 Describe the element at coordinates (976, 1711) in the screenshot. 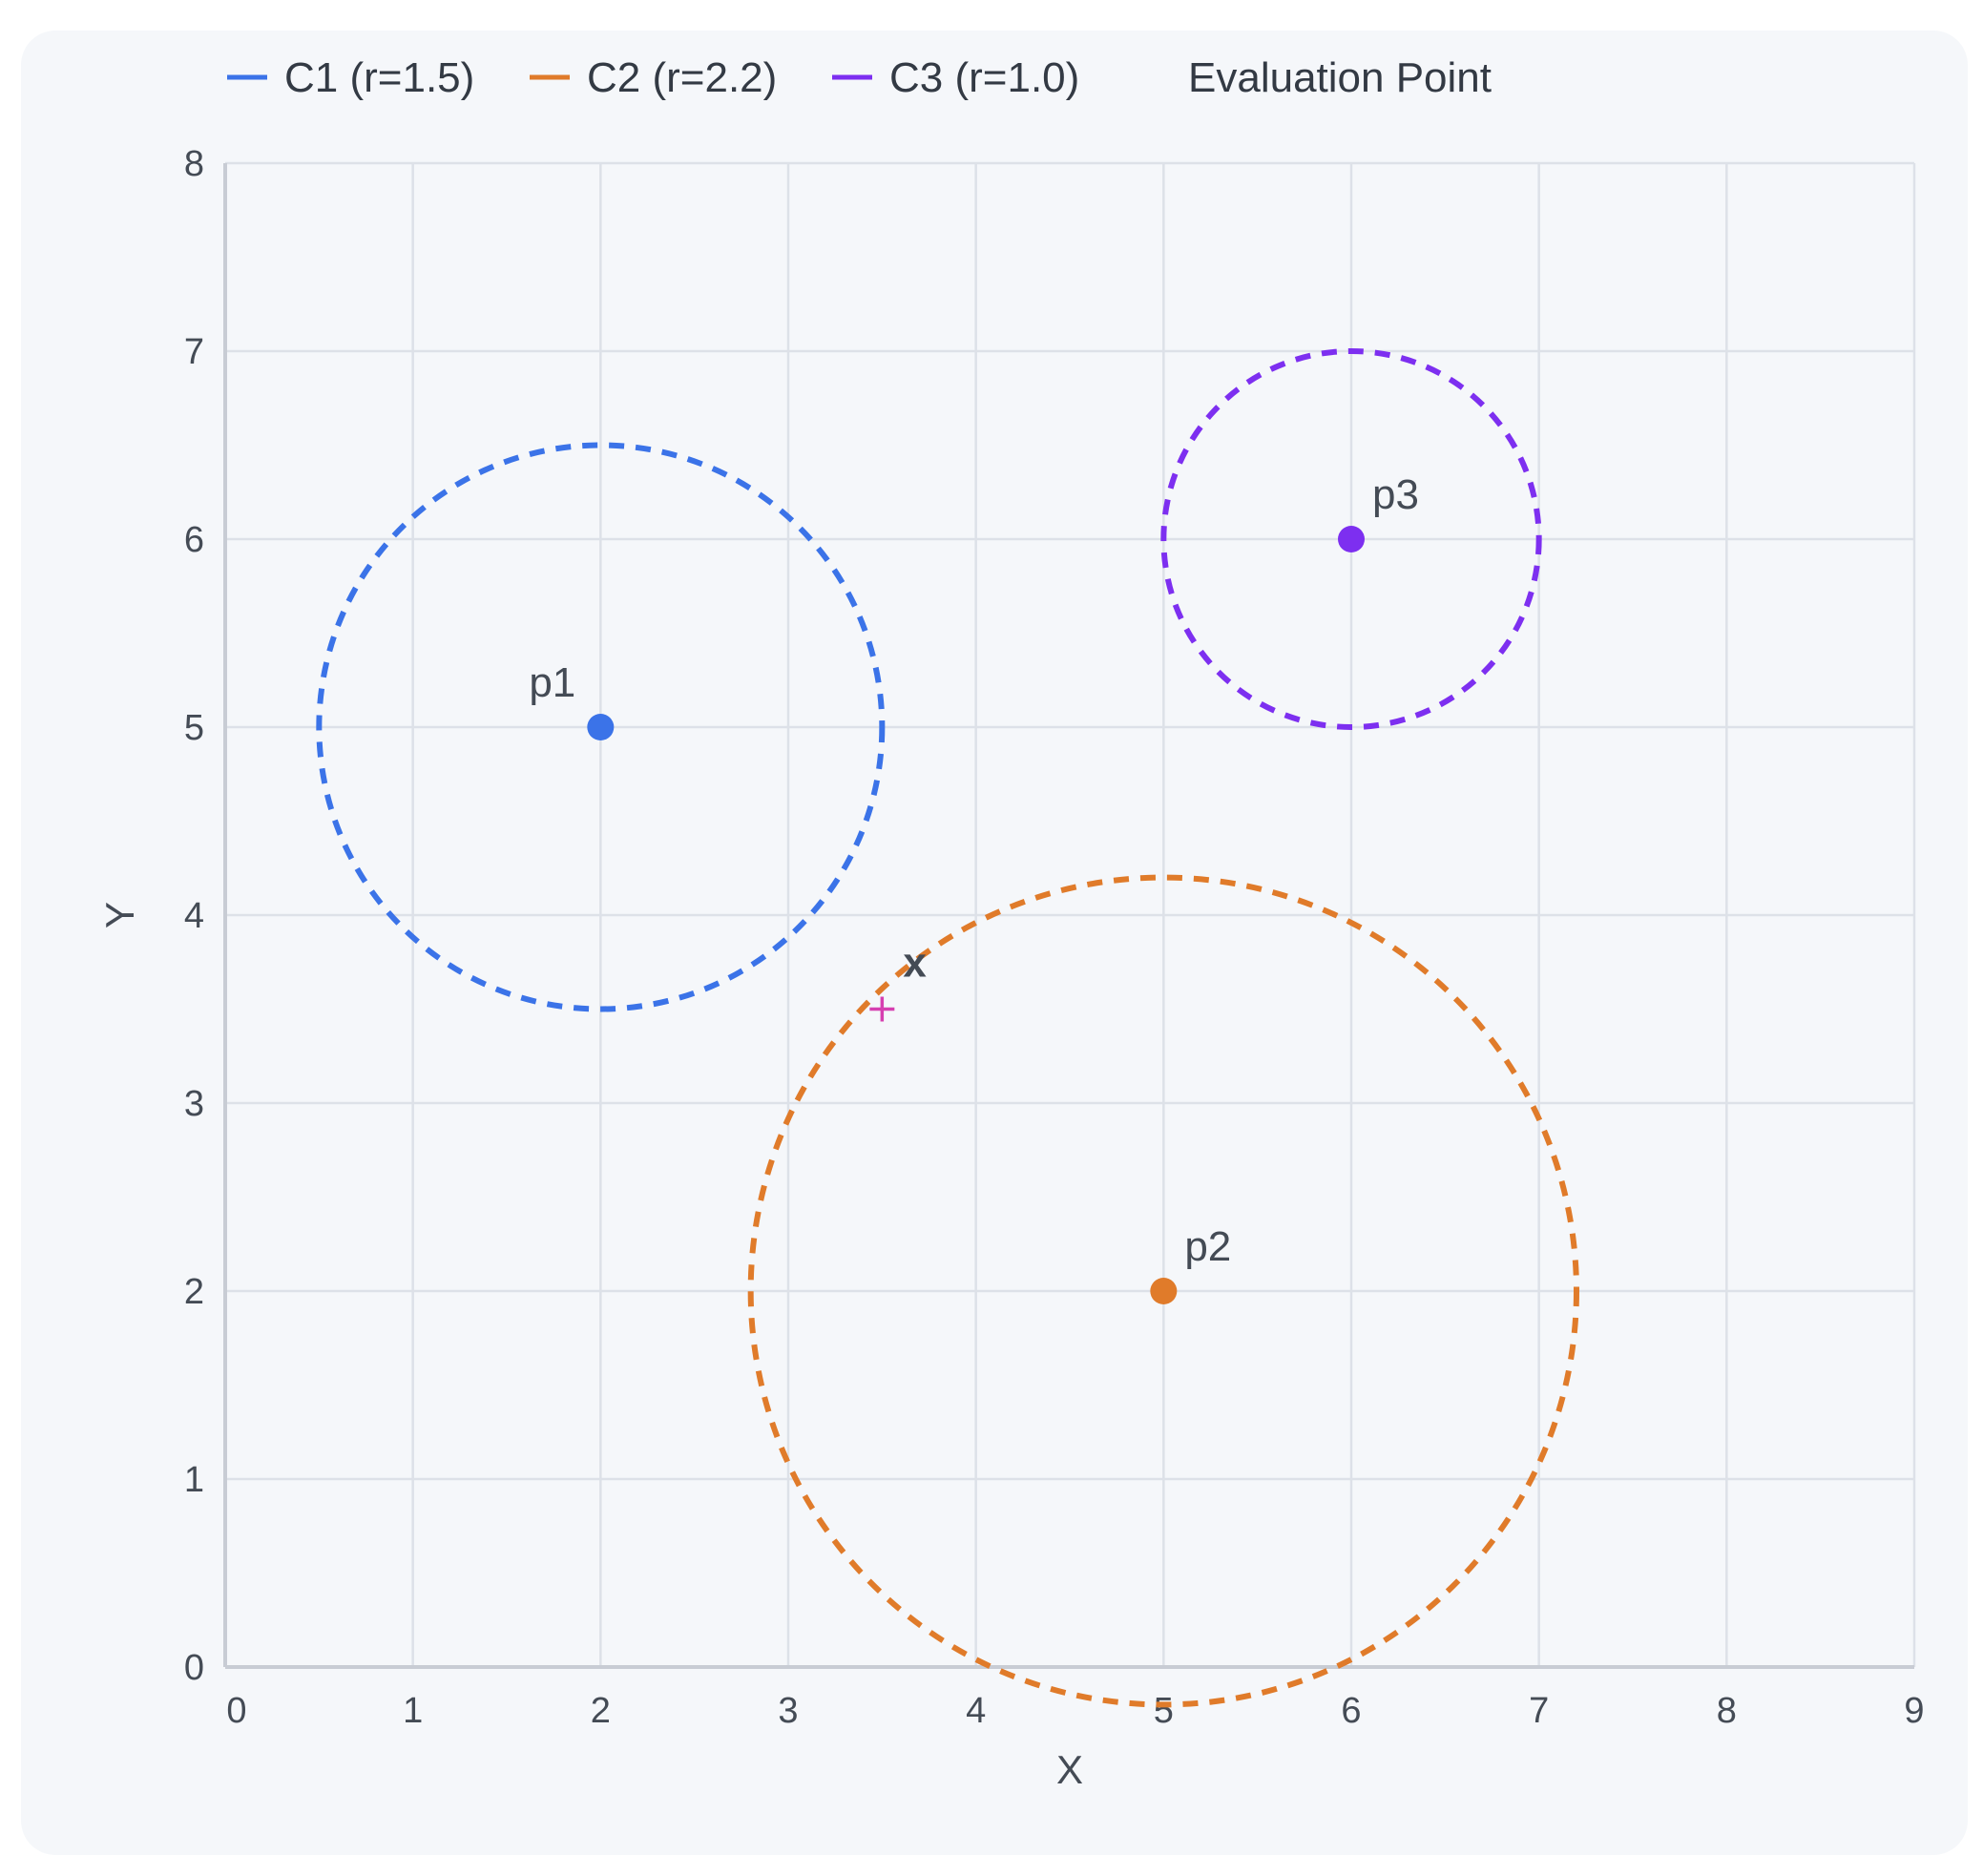

I see `x-tick-label: 4` at that location.